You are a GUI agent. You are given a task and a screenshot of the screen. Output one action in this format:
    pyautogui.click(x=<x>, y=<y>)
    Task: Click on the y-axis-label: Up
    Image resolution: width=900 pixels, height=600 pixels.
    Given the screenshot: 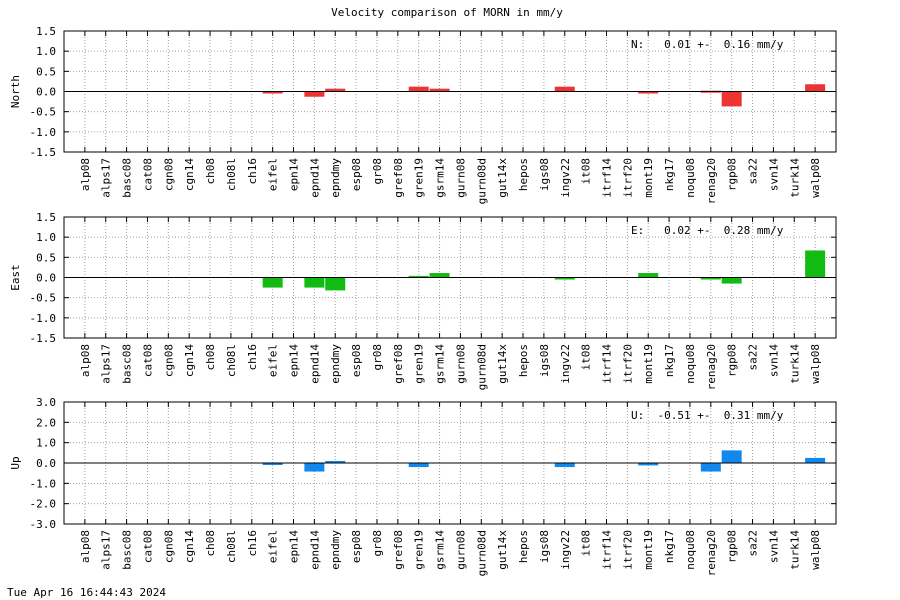 What is the action you would take?
    pyautogui.click(x=15, y=462)
    